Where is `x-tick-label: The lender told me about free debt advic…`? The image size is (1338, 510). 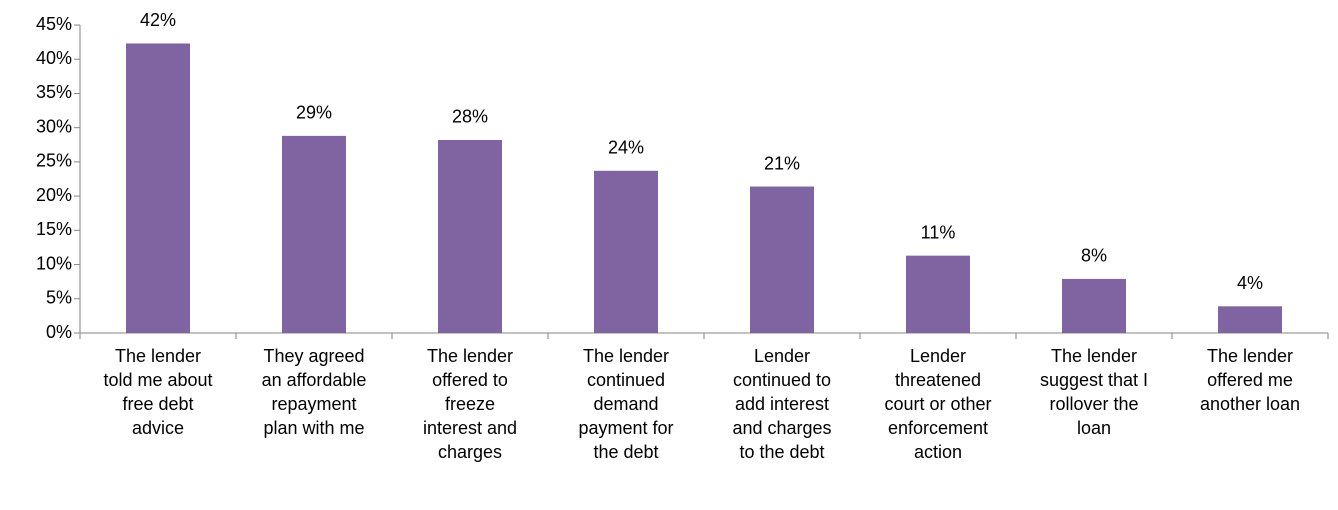 x-tick-label: The lender told me about free debt advic… is located at coordinates (158, 392).